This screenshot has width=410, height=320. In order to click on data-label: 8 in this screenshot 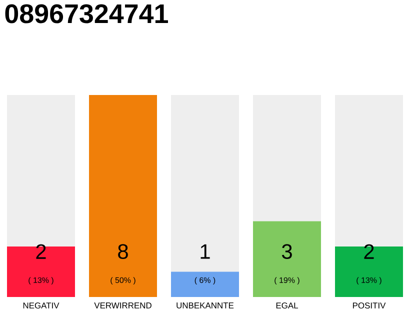, I will do `click(123, 251)`.